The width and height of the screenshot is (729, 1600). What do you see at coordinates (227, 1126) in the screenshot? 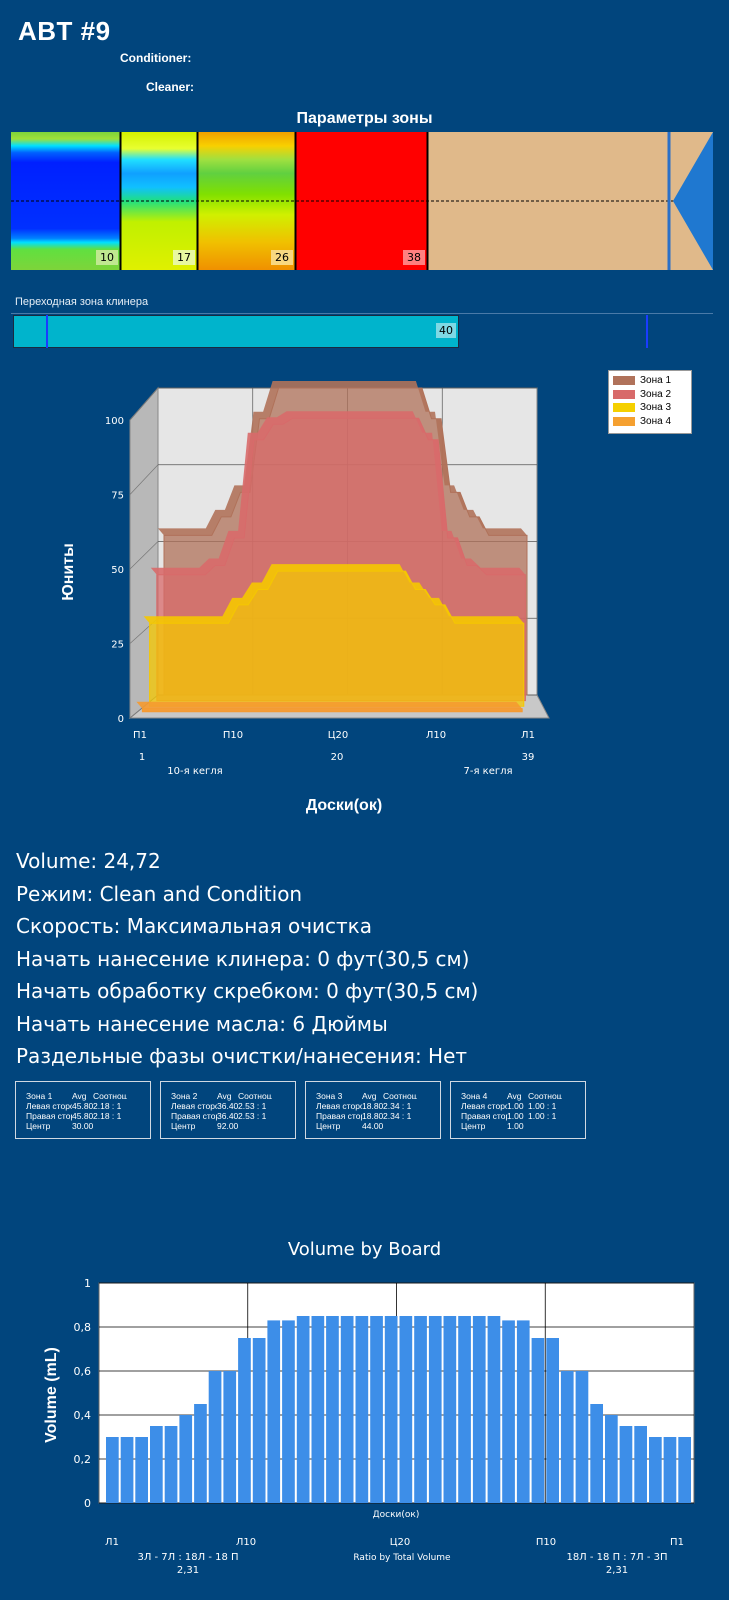
I see `mini-cell: 92.00` at bounding box center [227, 1126].